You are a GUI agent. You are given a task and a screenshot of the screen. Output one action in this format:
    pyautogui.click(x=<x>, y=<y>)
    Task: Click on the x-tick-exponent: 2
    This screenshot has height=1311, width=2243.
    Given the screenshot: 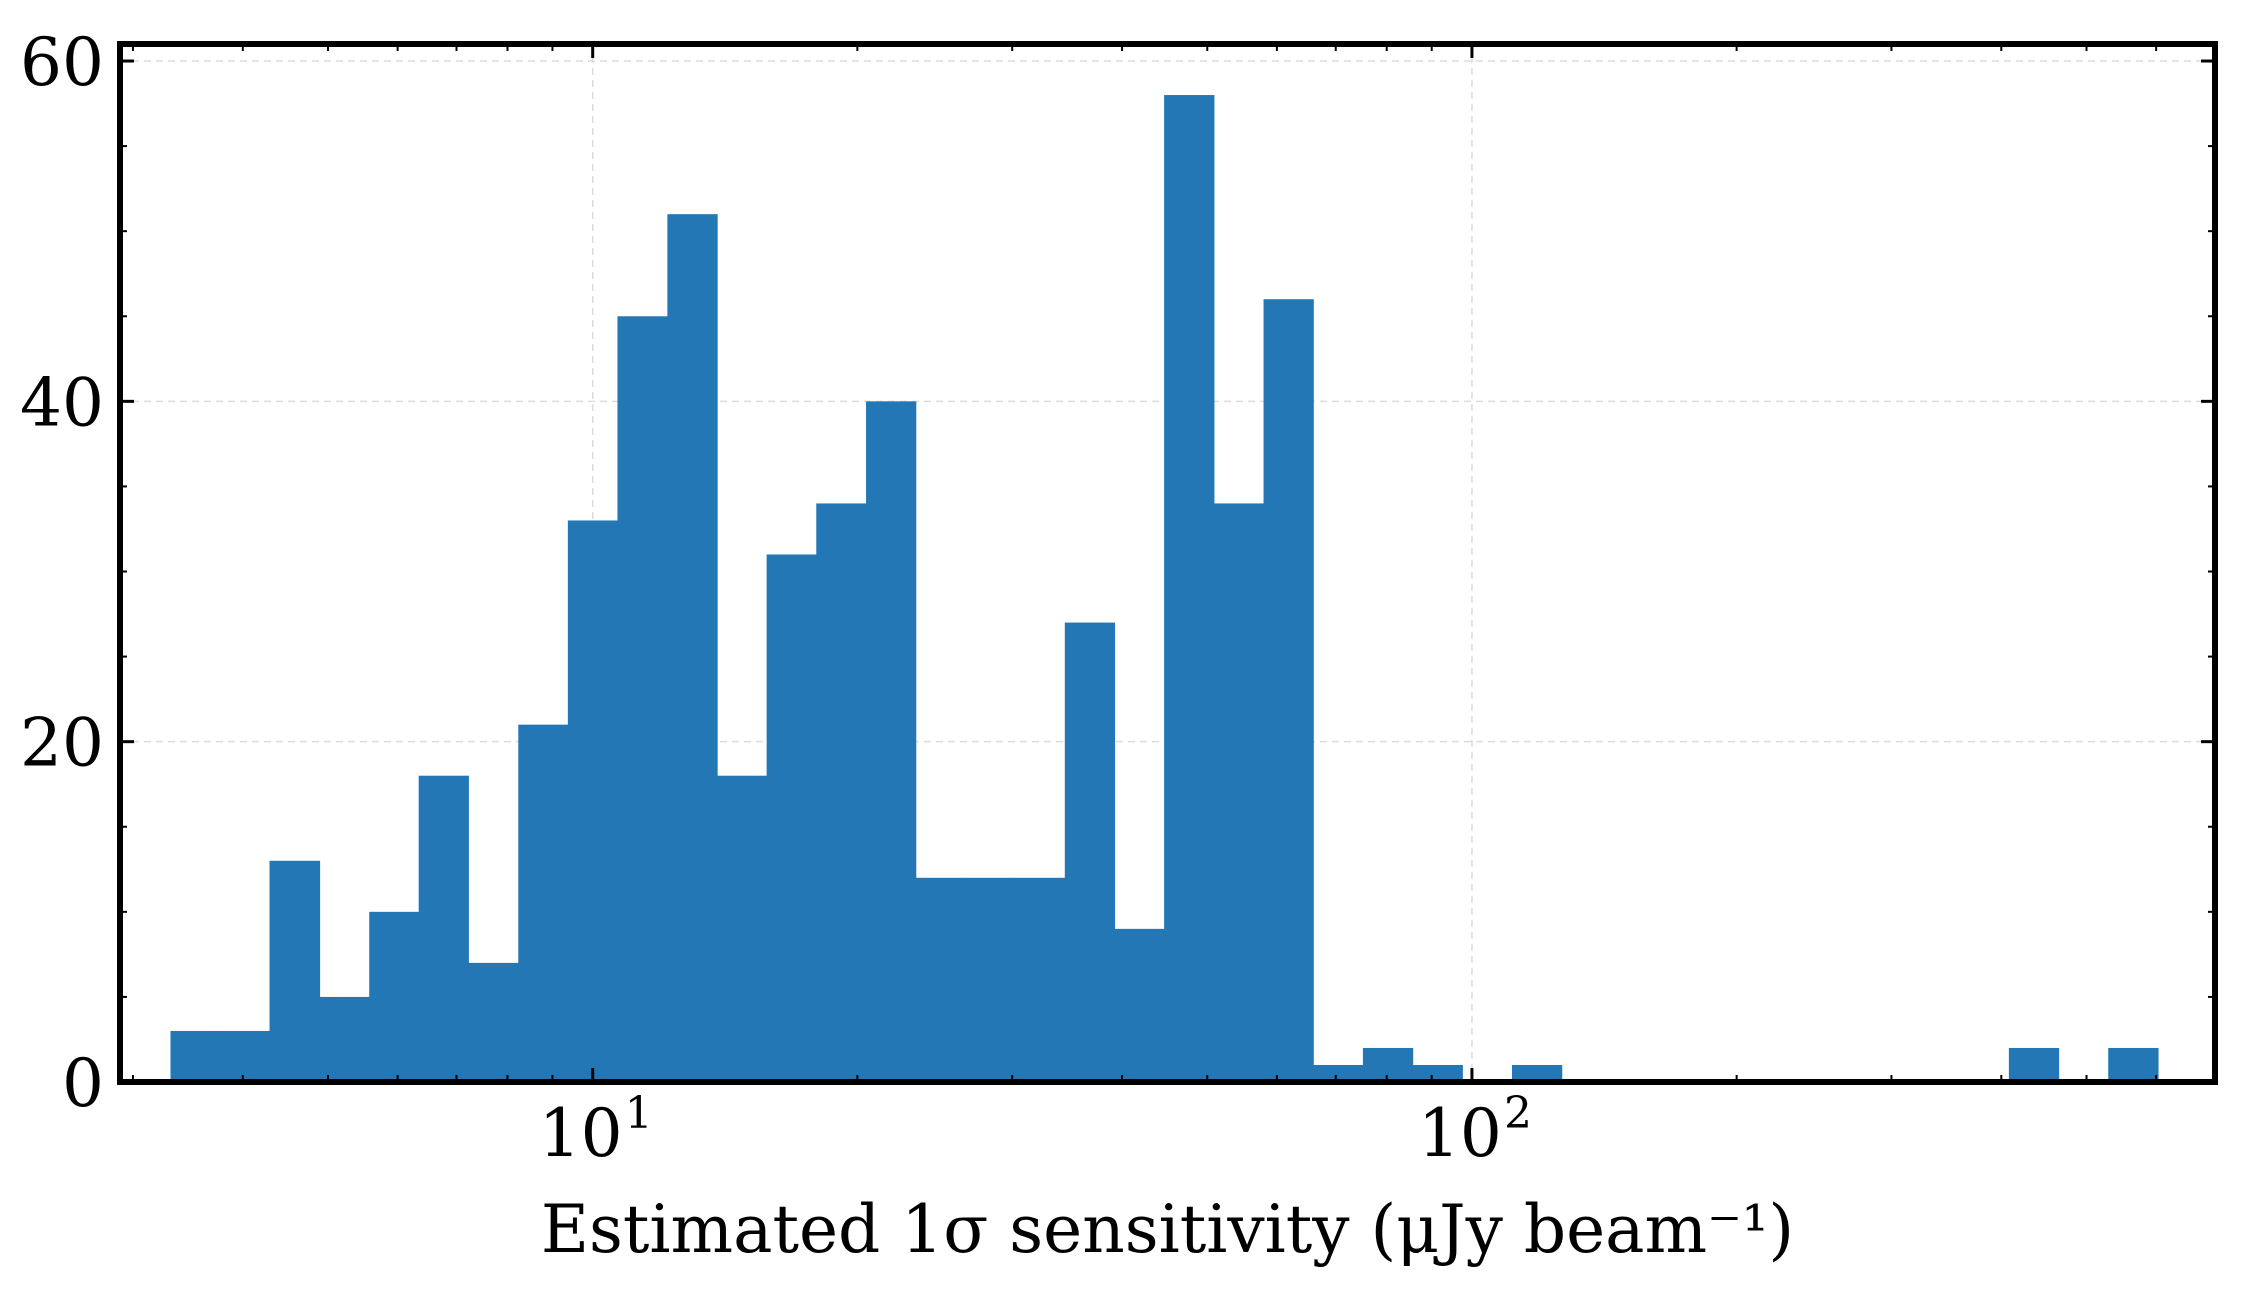 What is the action you would take?
    pyautogui.click(x=1518, y=1113)
    